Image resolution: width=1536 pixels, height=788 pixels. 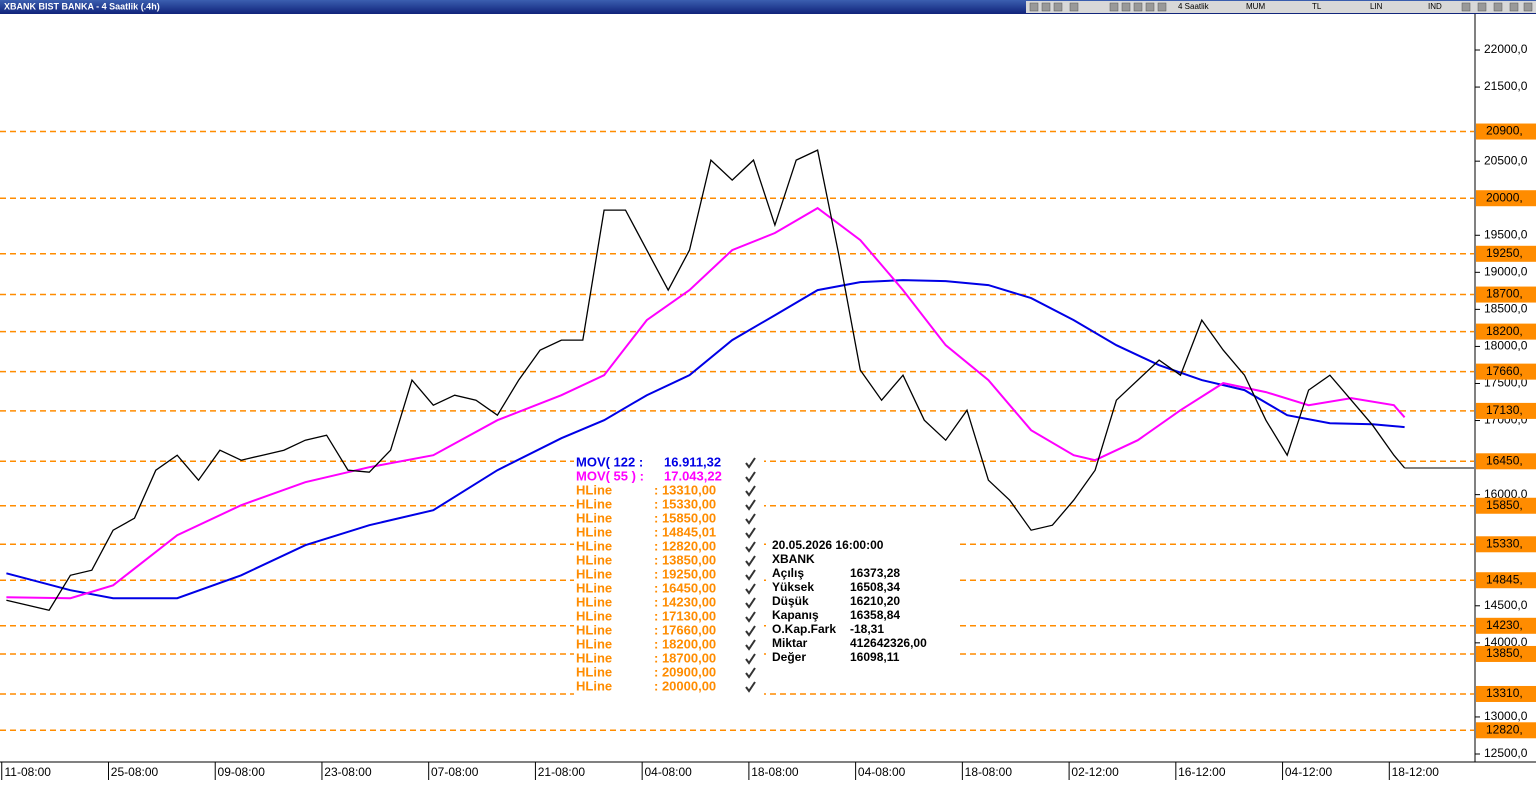 What do you see at coordinates (685, 601) in the screenshot?
I see `legend-value: : 14230,00` at bounding box center [685, 601].